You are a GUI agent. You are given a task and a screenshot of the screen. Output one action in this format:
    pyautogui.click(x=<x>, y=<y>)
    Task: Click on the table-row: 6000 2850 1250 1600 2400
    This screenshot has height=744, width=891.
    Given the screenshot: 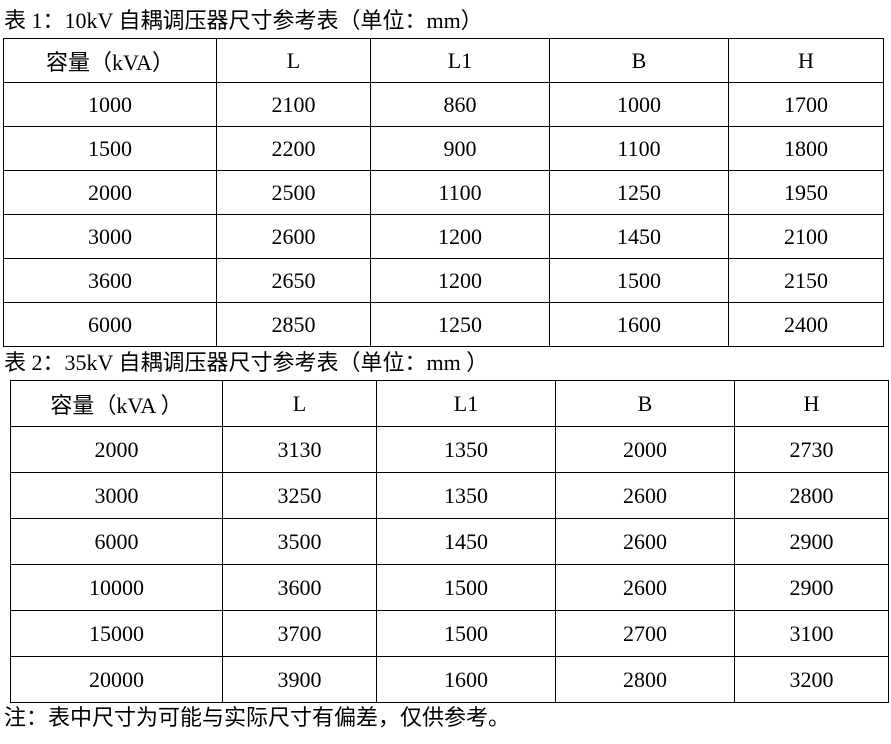 What is the action you would take?
    pyautogui.click(x=443, y=324)
    